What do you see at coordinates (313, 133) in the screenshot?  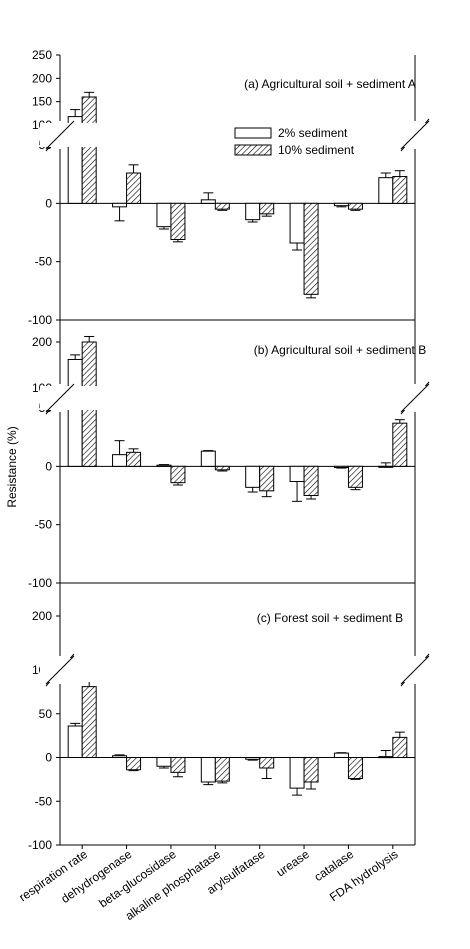 I see `legend-label: 2% sediment` at bounding box center [313, 133].